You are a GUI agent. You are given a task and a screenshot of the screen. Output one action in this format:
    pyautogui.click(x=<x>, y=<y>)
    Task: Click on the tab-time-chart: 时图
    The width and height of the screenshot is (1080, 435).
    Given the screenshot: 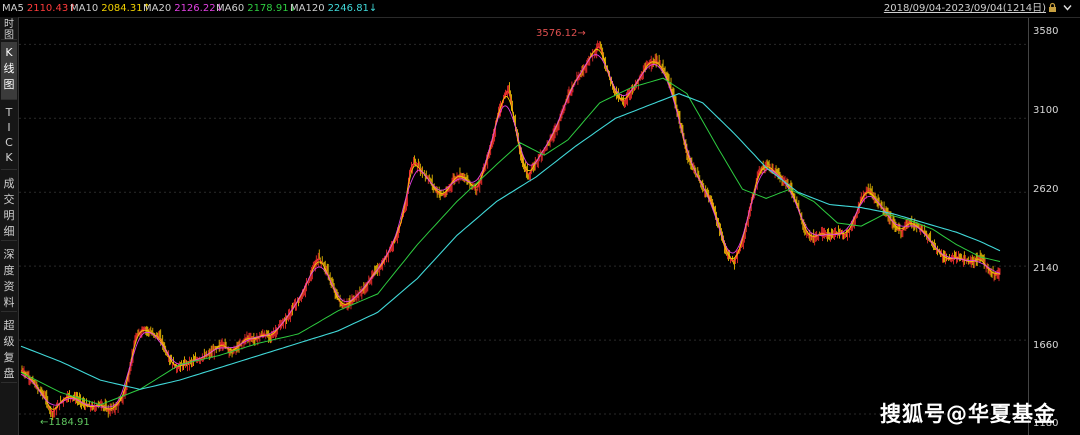 What is the action you would take?
    pyautogui.click(x=9, y=29)
    